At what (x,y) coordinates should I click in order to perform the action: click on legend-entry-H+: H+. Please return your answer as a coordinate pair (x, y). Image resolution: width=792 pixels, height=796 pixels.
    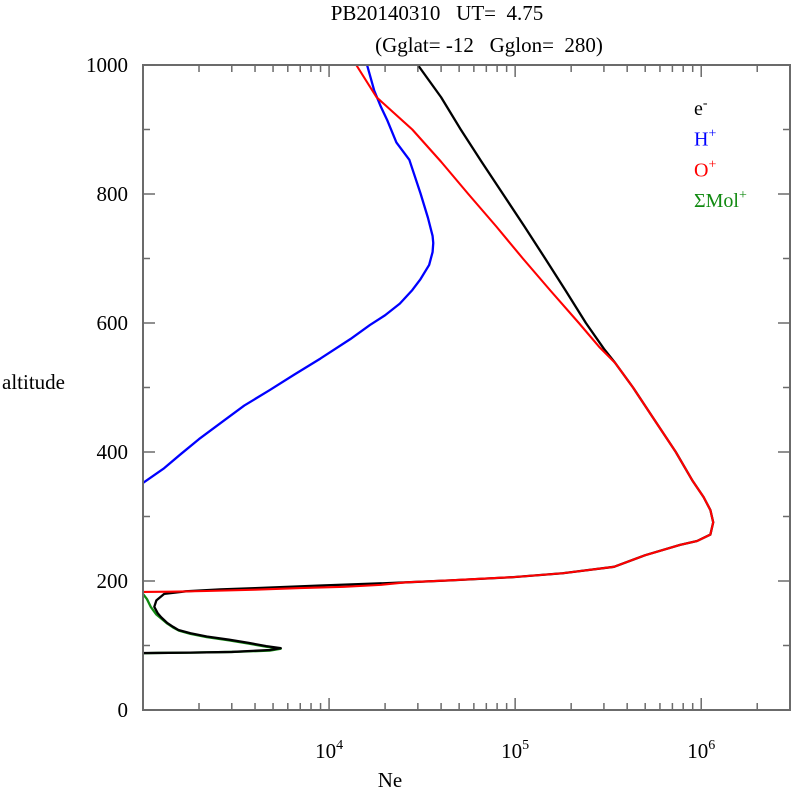
    Looking at the image, I should click on (705, 139).